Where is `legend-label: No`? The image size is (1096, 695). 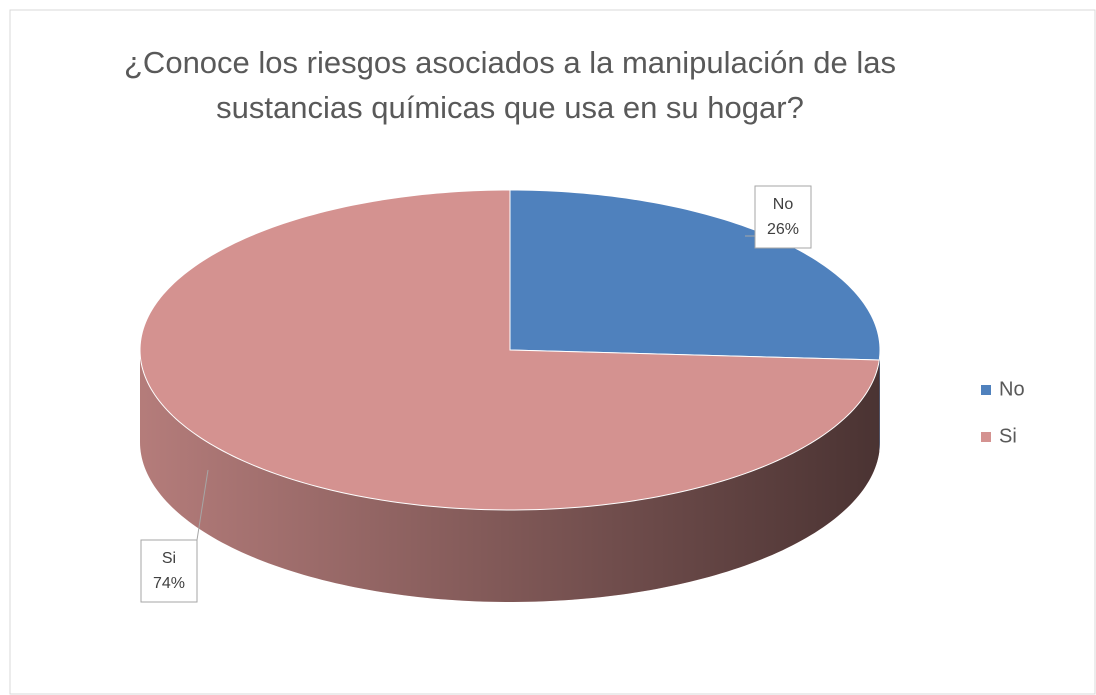
legend-label: No is located at coordinates (1012, 389).